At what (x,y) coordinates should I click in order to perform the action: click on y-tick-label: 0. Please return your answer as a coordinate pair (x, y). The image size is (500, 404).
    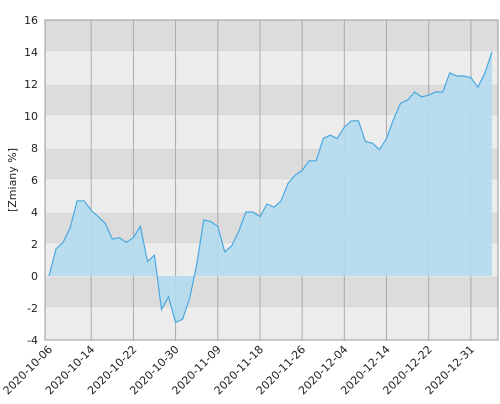
    Looking at the image, I should click on (34, 276).